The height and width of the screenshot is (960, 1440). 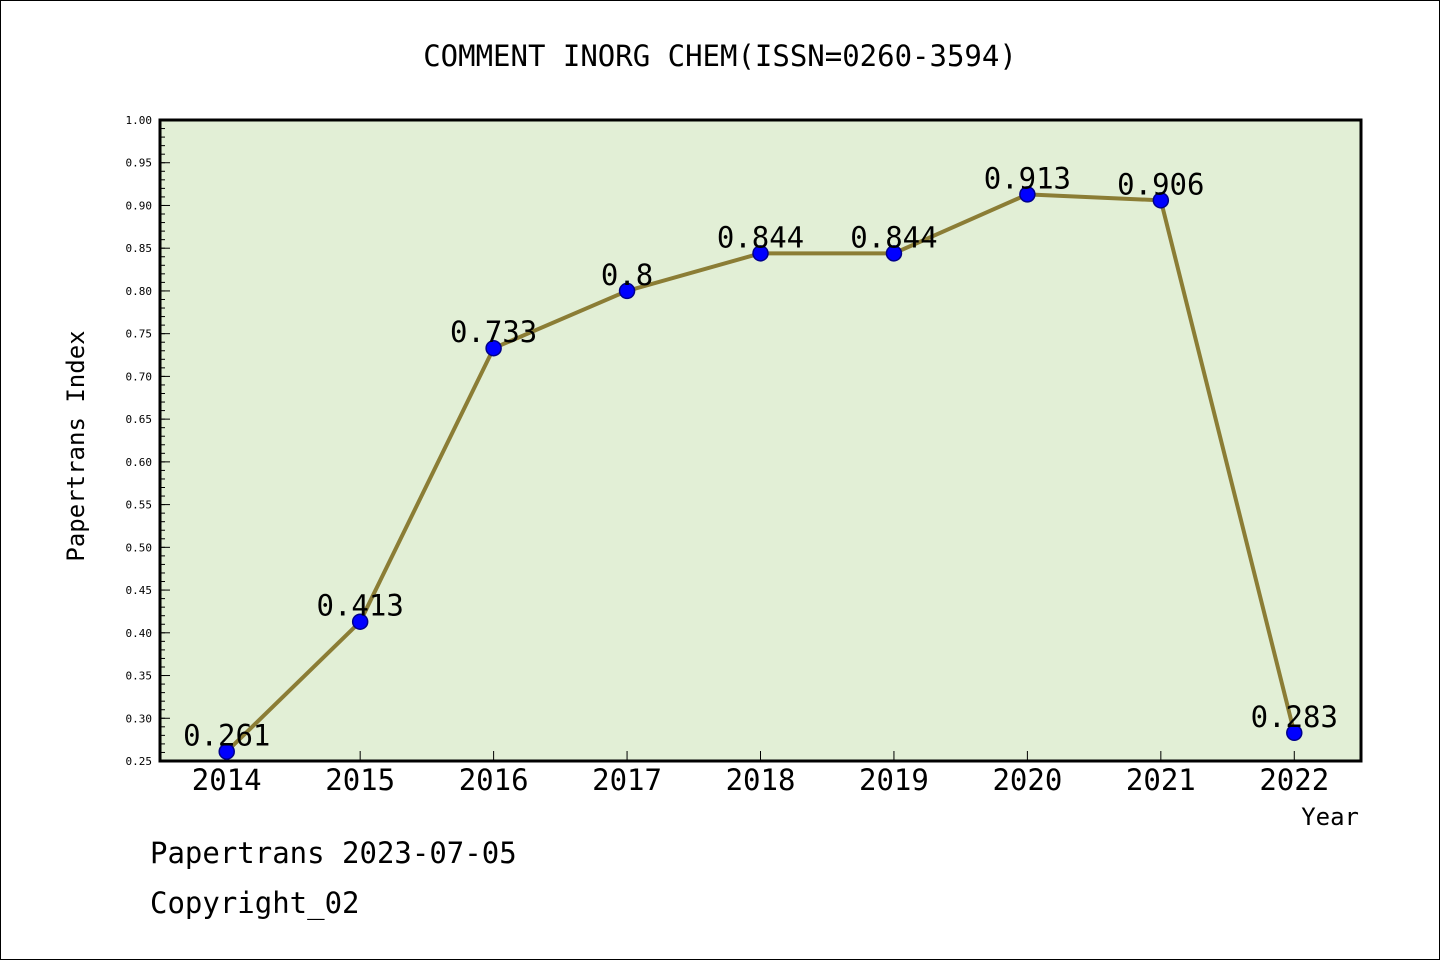 I want to click on y-tick-label: 0.80, so click(x=139, y=291).